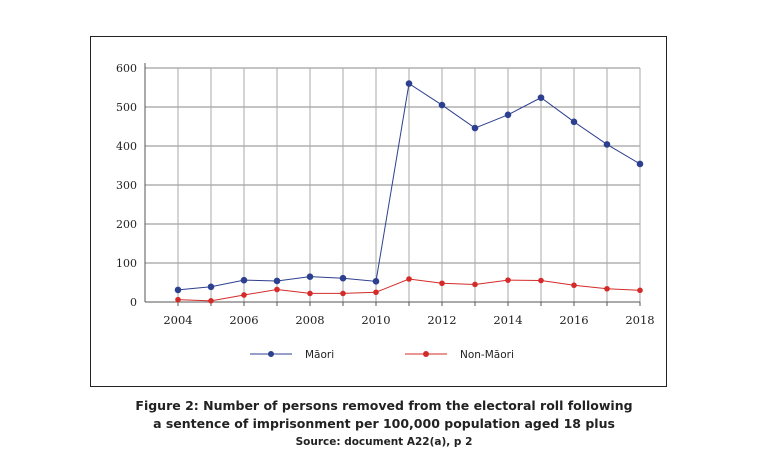 The image size is (768, 473). I want to click on y-tick-label: 400, so click(126, 146).